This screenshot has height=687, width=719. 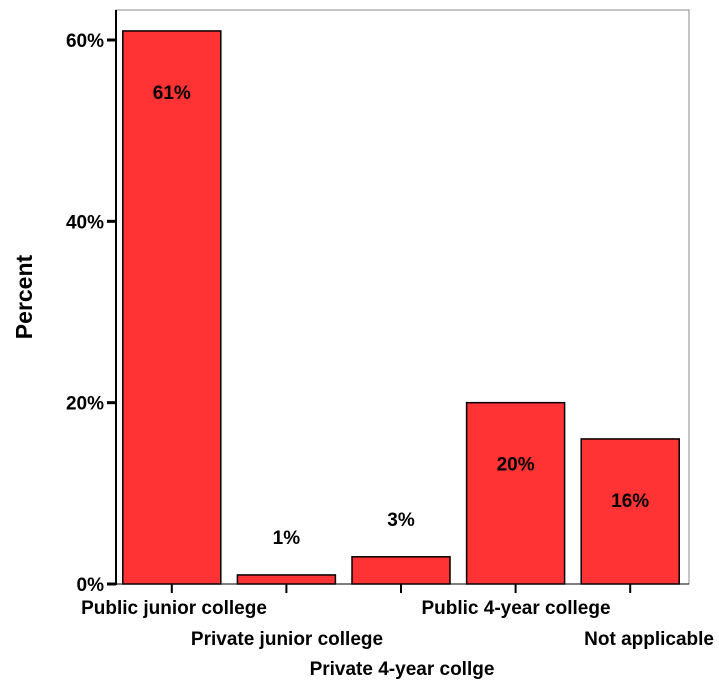 What do you see at coordinates (287, 538) in the screenshot?
I see `data-label-1: 1%` at bounding box center [287, 538].